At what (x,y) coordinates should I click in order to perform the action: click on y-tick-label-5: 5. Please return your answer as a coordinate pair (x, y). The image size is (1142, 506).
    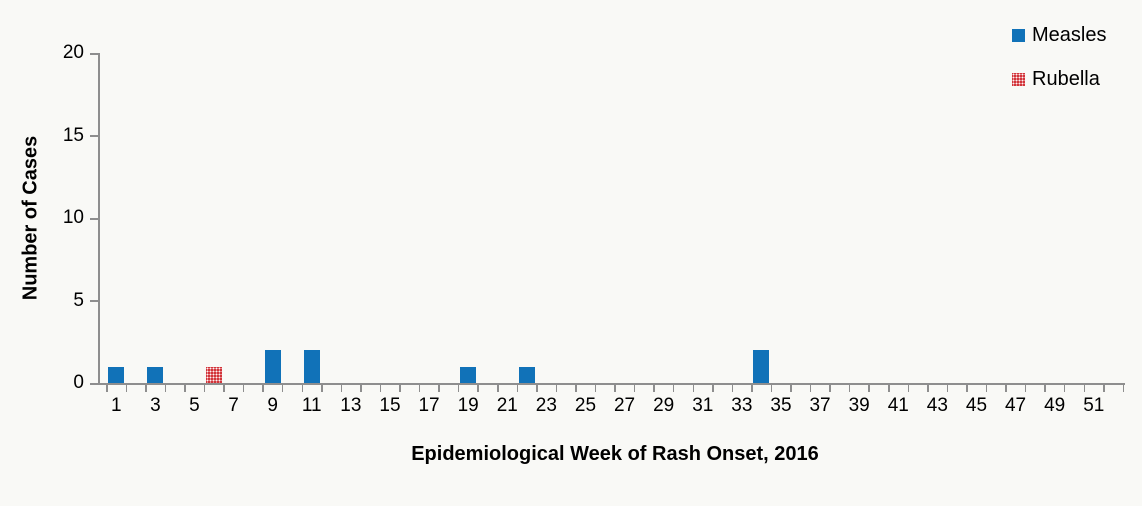
    Looking at the image, I should click on (78, 300).